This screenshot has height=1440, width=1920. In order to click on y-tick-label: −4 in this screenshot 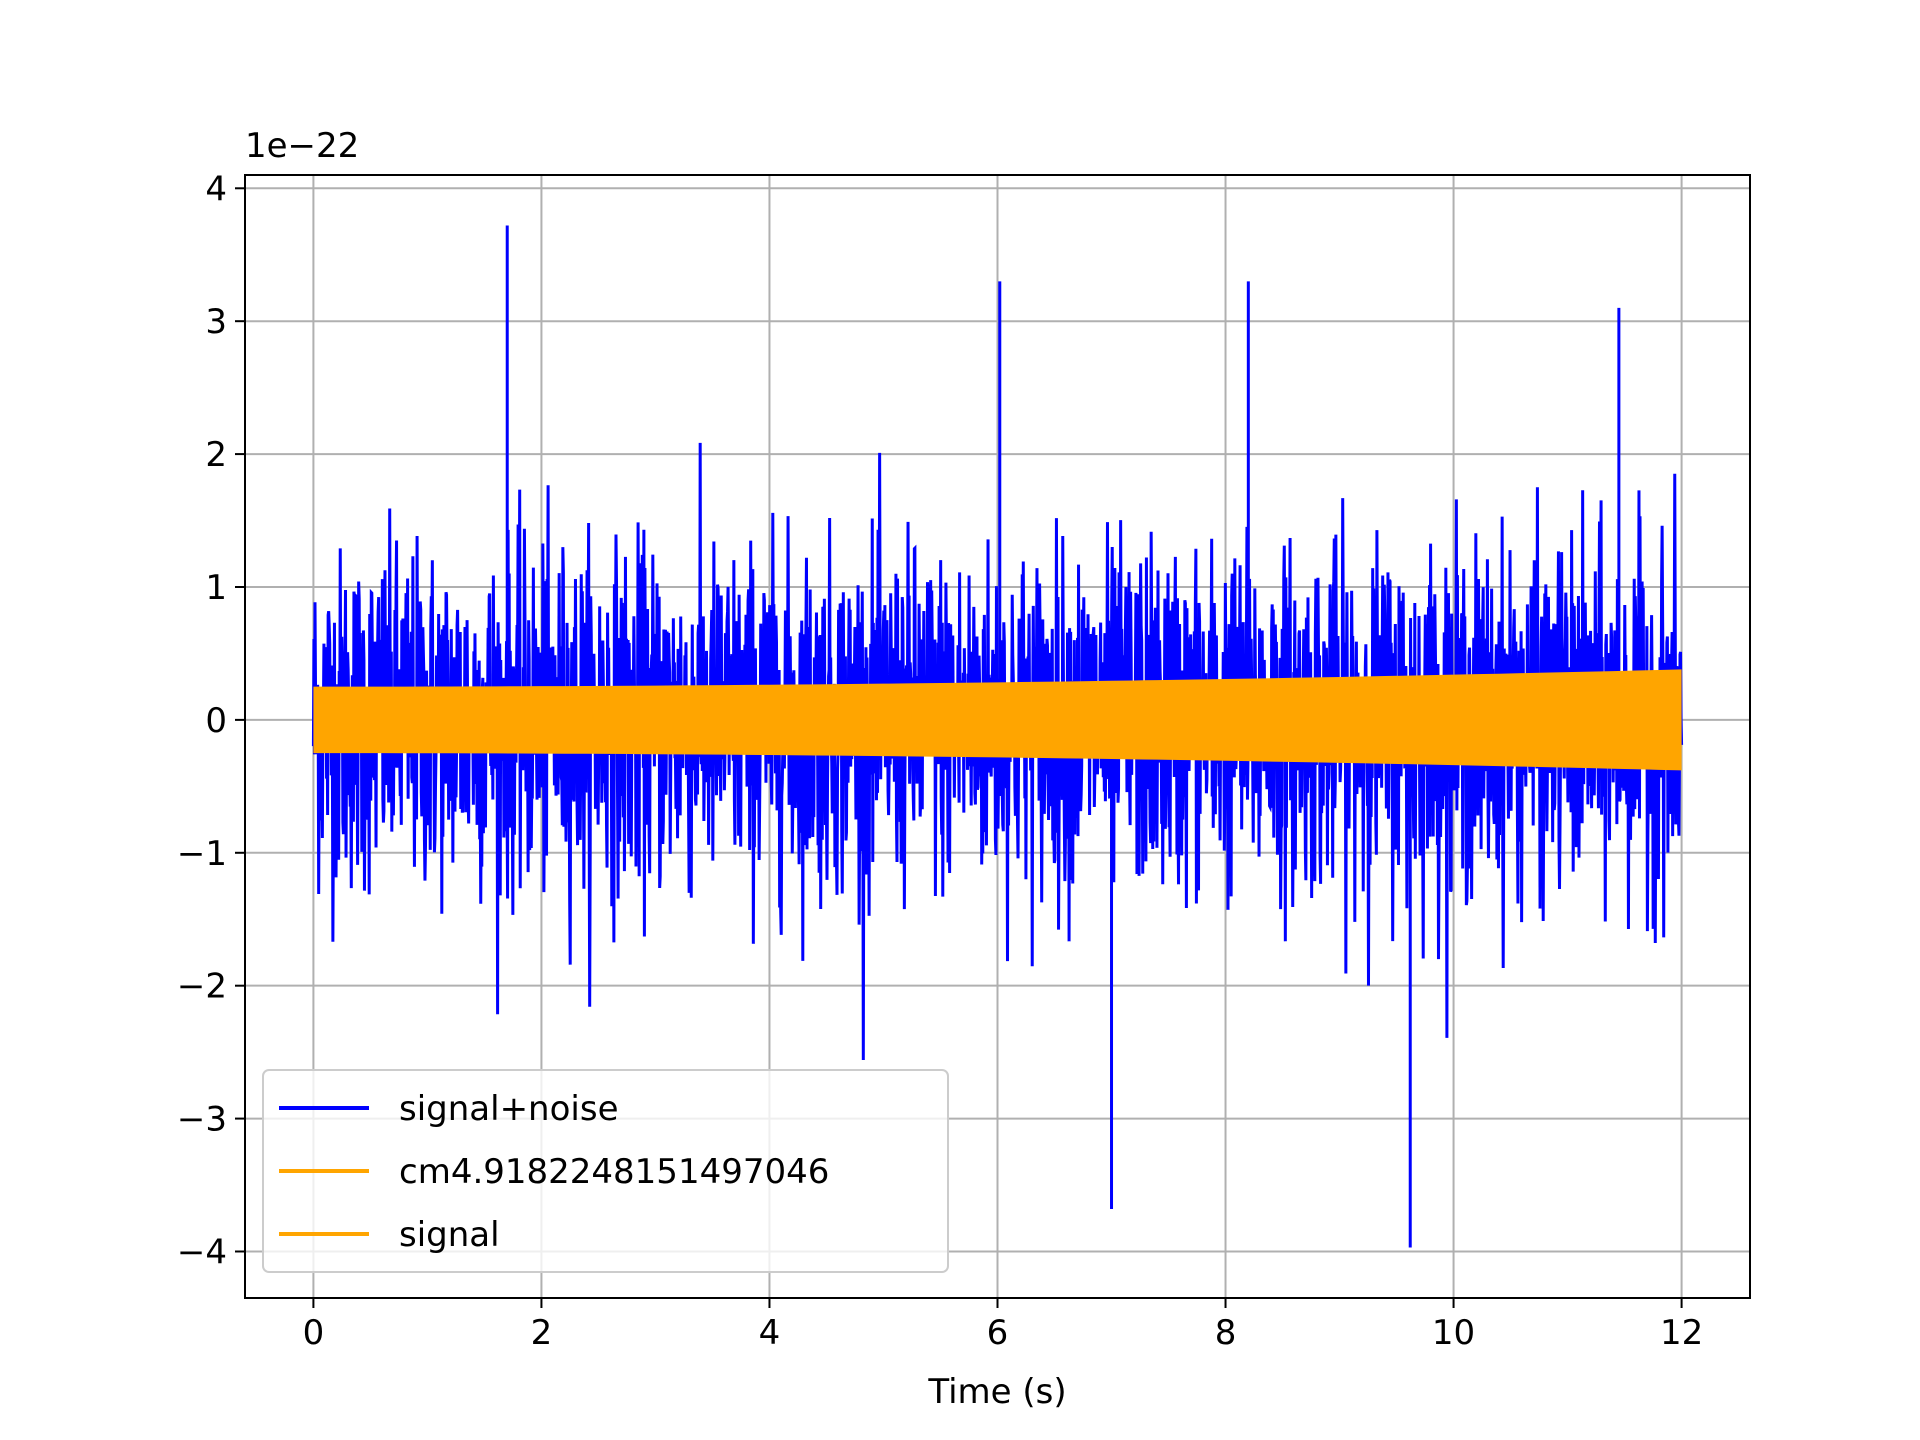, I will do `click(202, 1252)`.